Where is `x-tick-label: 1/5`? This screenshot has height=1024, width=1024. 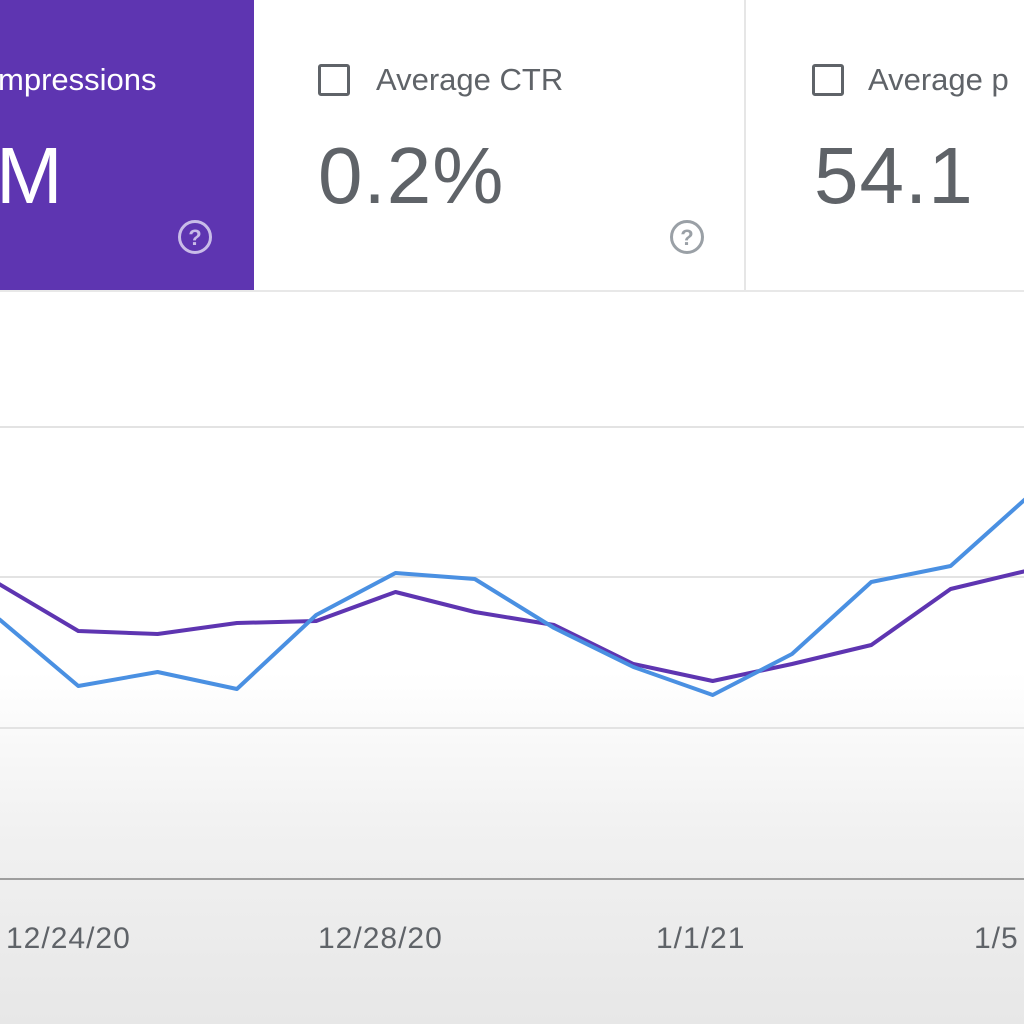
x-tick-label: 1/5 is located at coordinates (996, 938).